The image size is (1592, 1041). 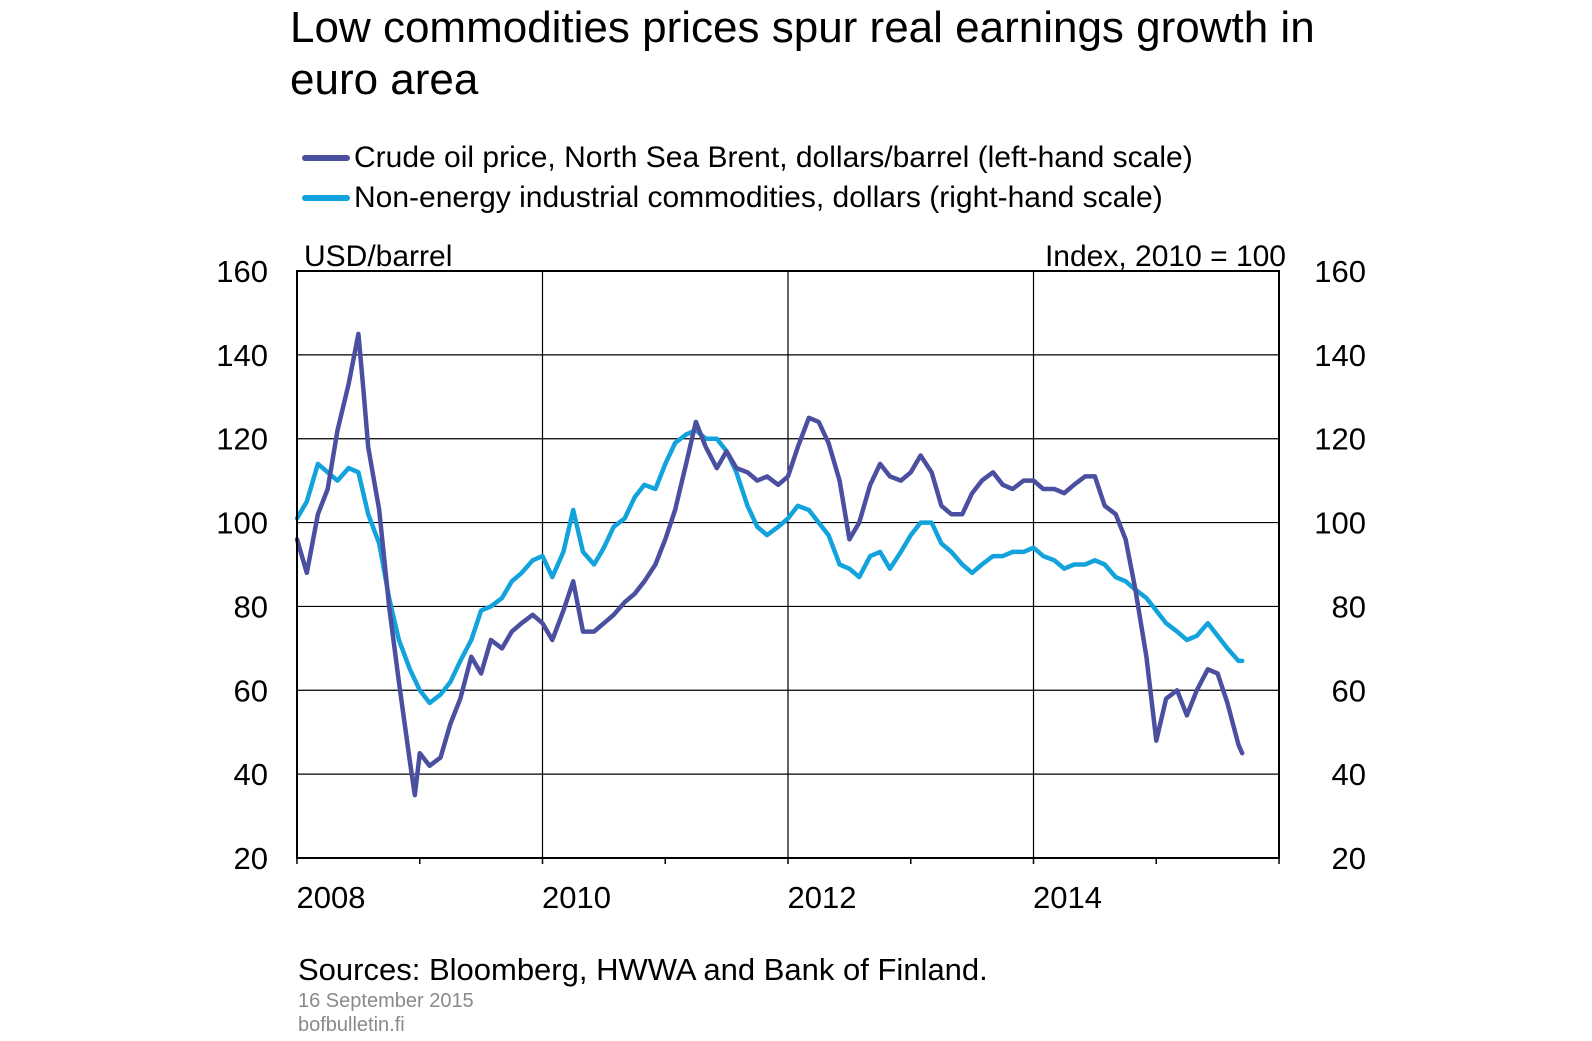 I want to click on y-right-tick-label-40: 40, so click(x=1349, y=774).